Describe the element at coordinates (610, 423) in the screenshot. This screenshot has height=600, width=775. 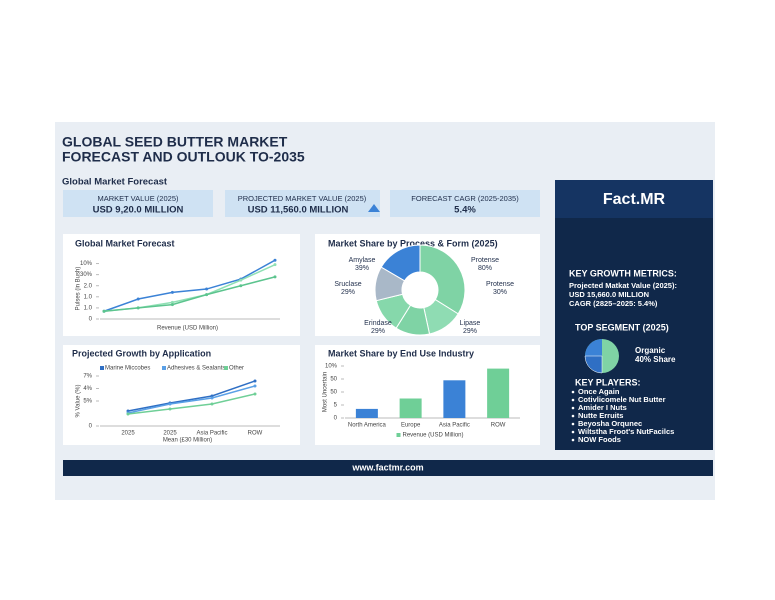
I see `player: Beyosha Orqunec` at that location.